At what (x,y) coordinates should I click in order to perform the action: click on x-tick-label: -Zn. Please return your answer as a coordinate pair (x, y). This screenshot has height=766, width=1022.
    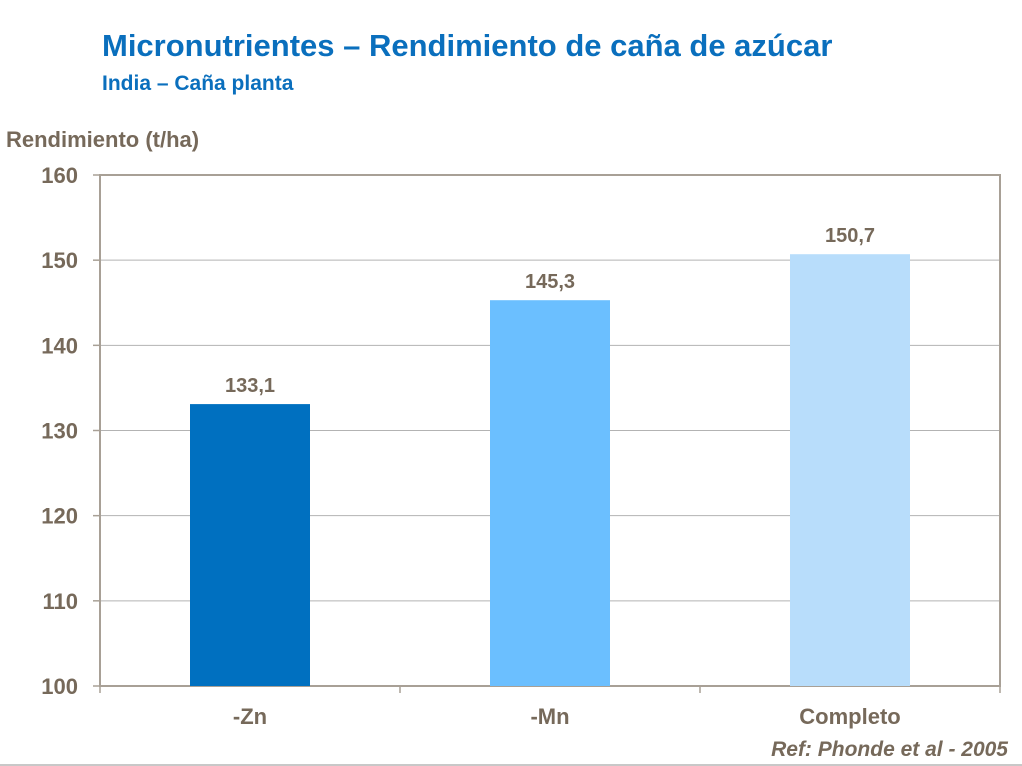
    Looking at the image, I should click on (250, 716).